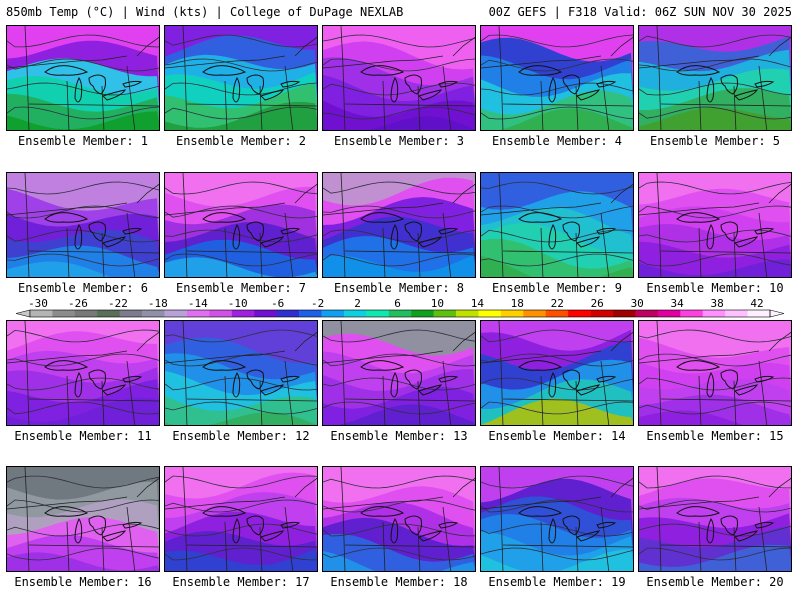 This screenshot has height=600, width=800. I want to click on colorbar-tick-label: 2, so click(357, 303).